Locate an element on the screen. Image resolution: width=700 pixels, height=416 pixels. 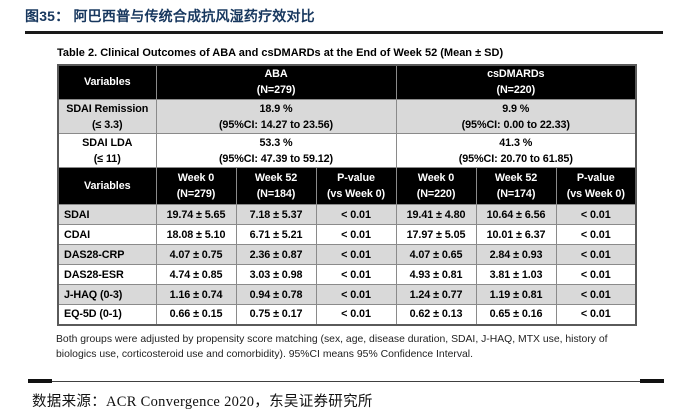
value-cell: 7.18 ± 5.37 is located at coordinates (276, 214).